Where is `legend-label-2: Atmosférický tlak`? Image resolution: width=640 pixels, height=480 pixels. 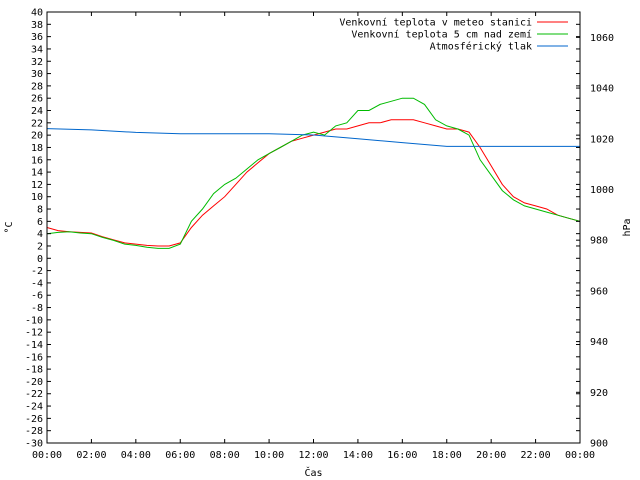
legend-label-2: Atmosférický tlak is located at coordinates (481, 47).